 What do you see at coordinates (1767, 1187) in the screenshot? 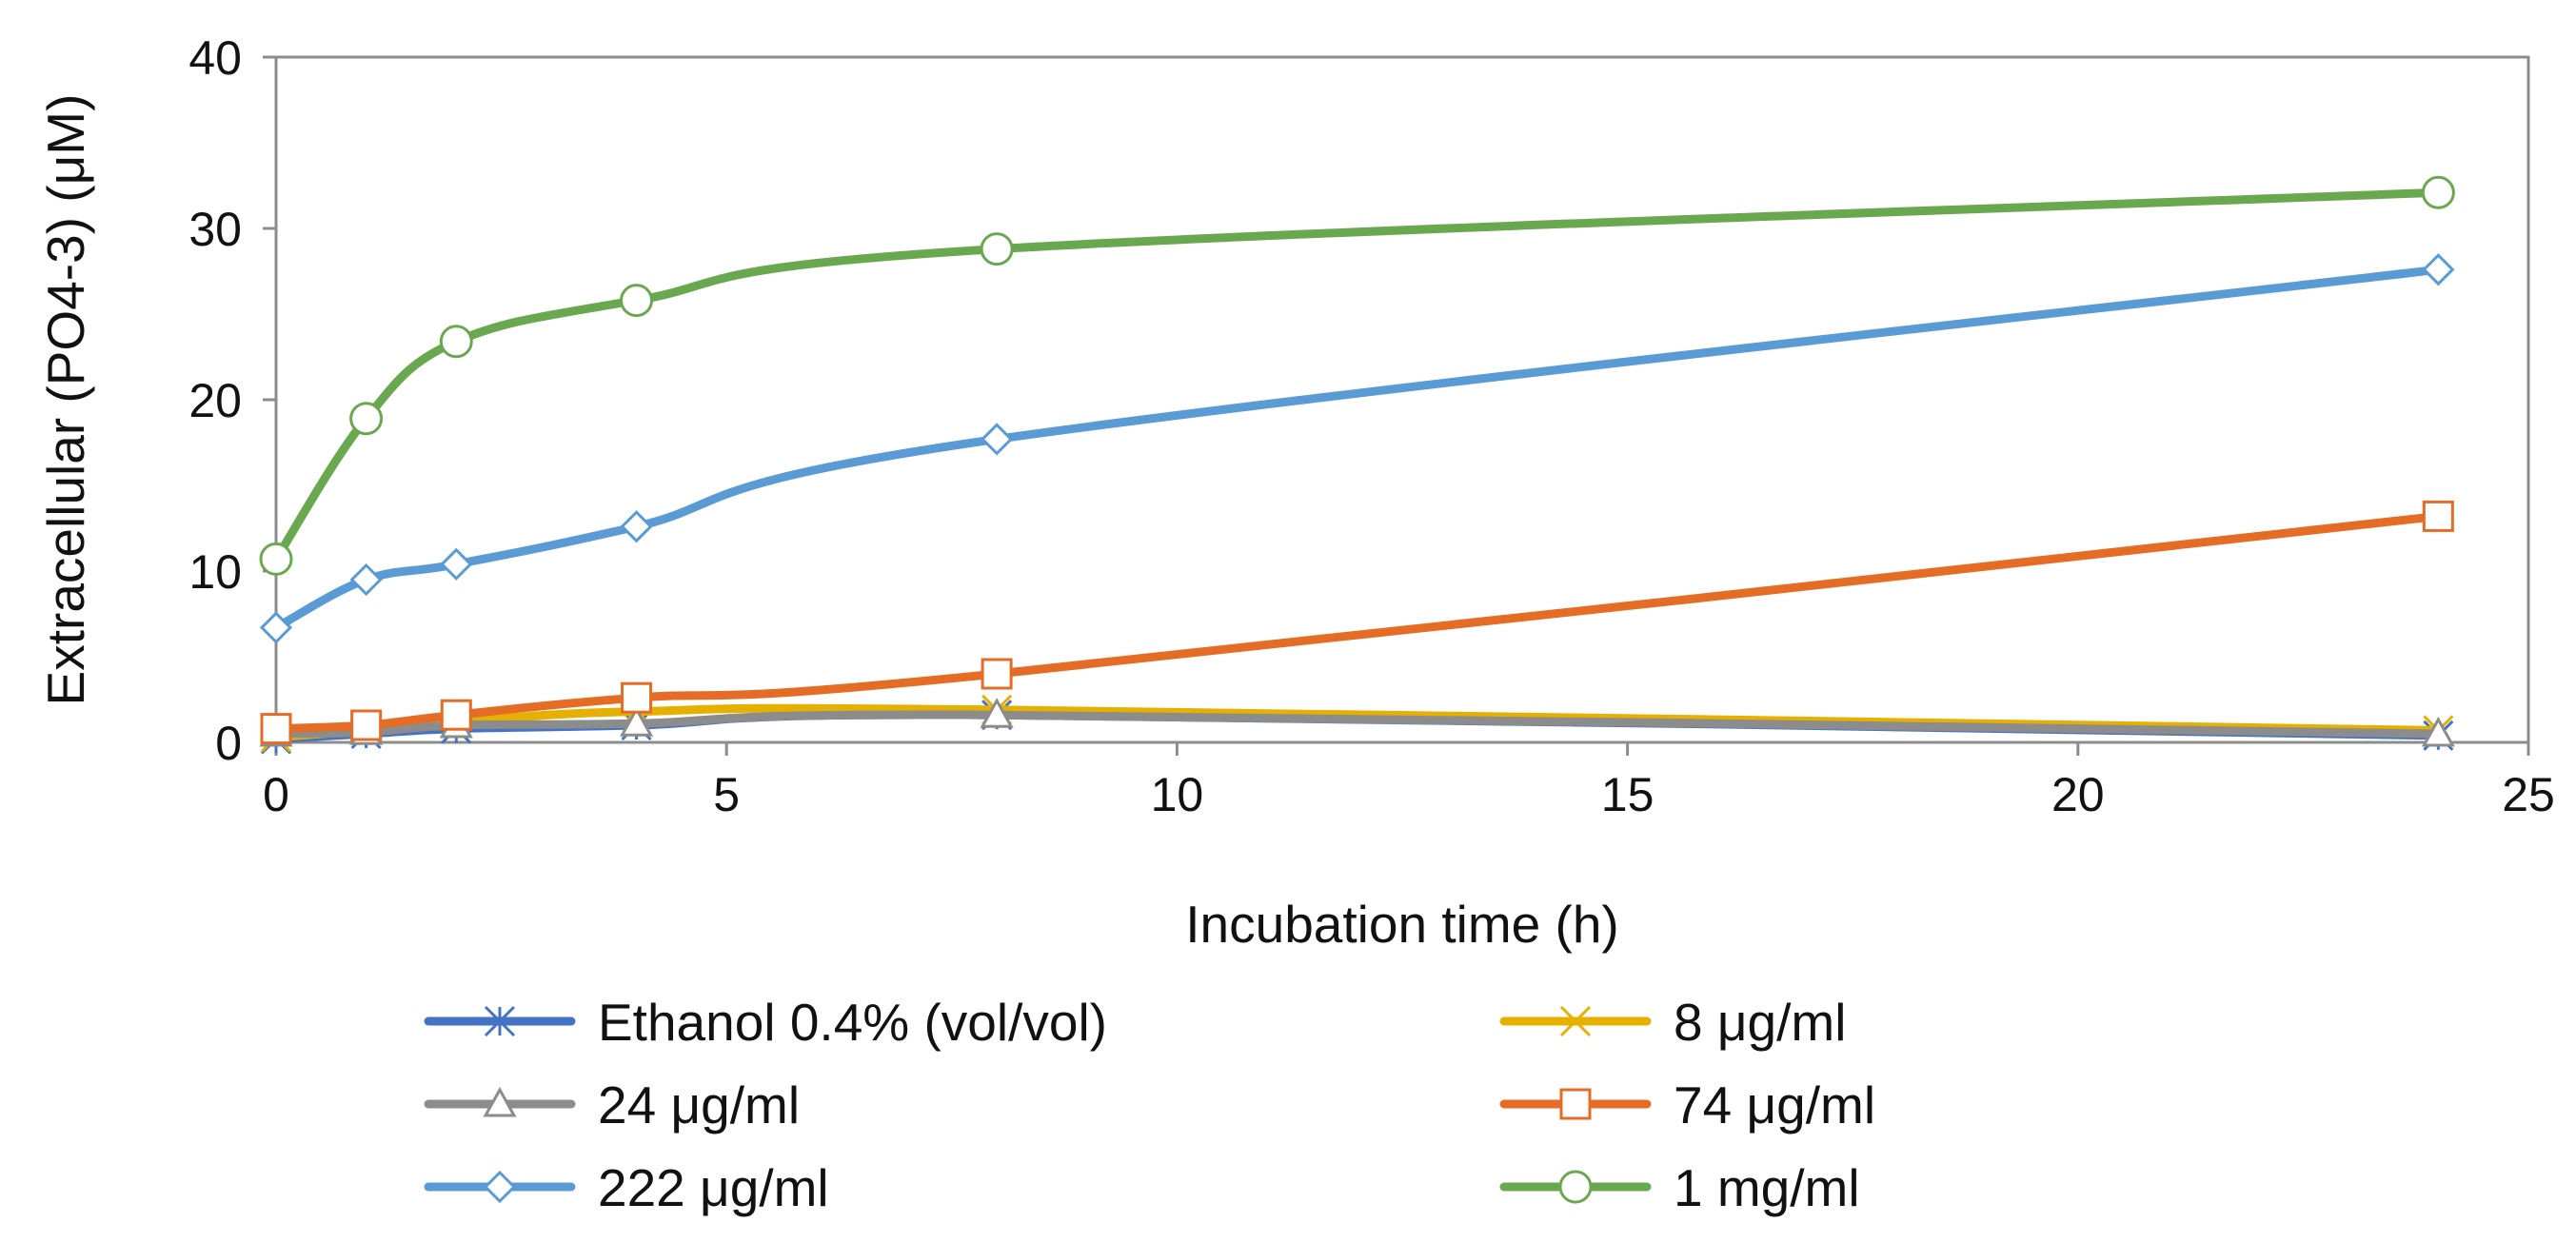
I see `legend-label: 1 mg/ml` at bounding box center [1767, 1187].